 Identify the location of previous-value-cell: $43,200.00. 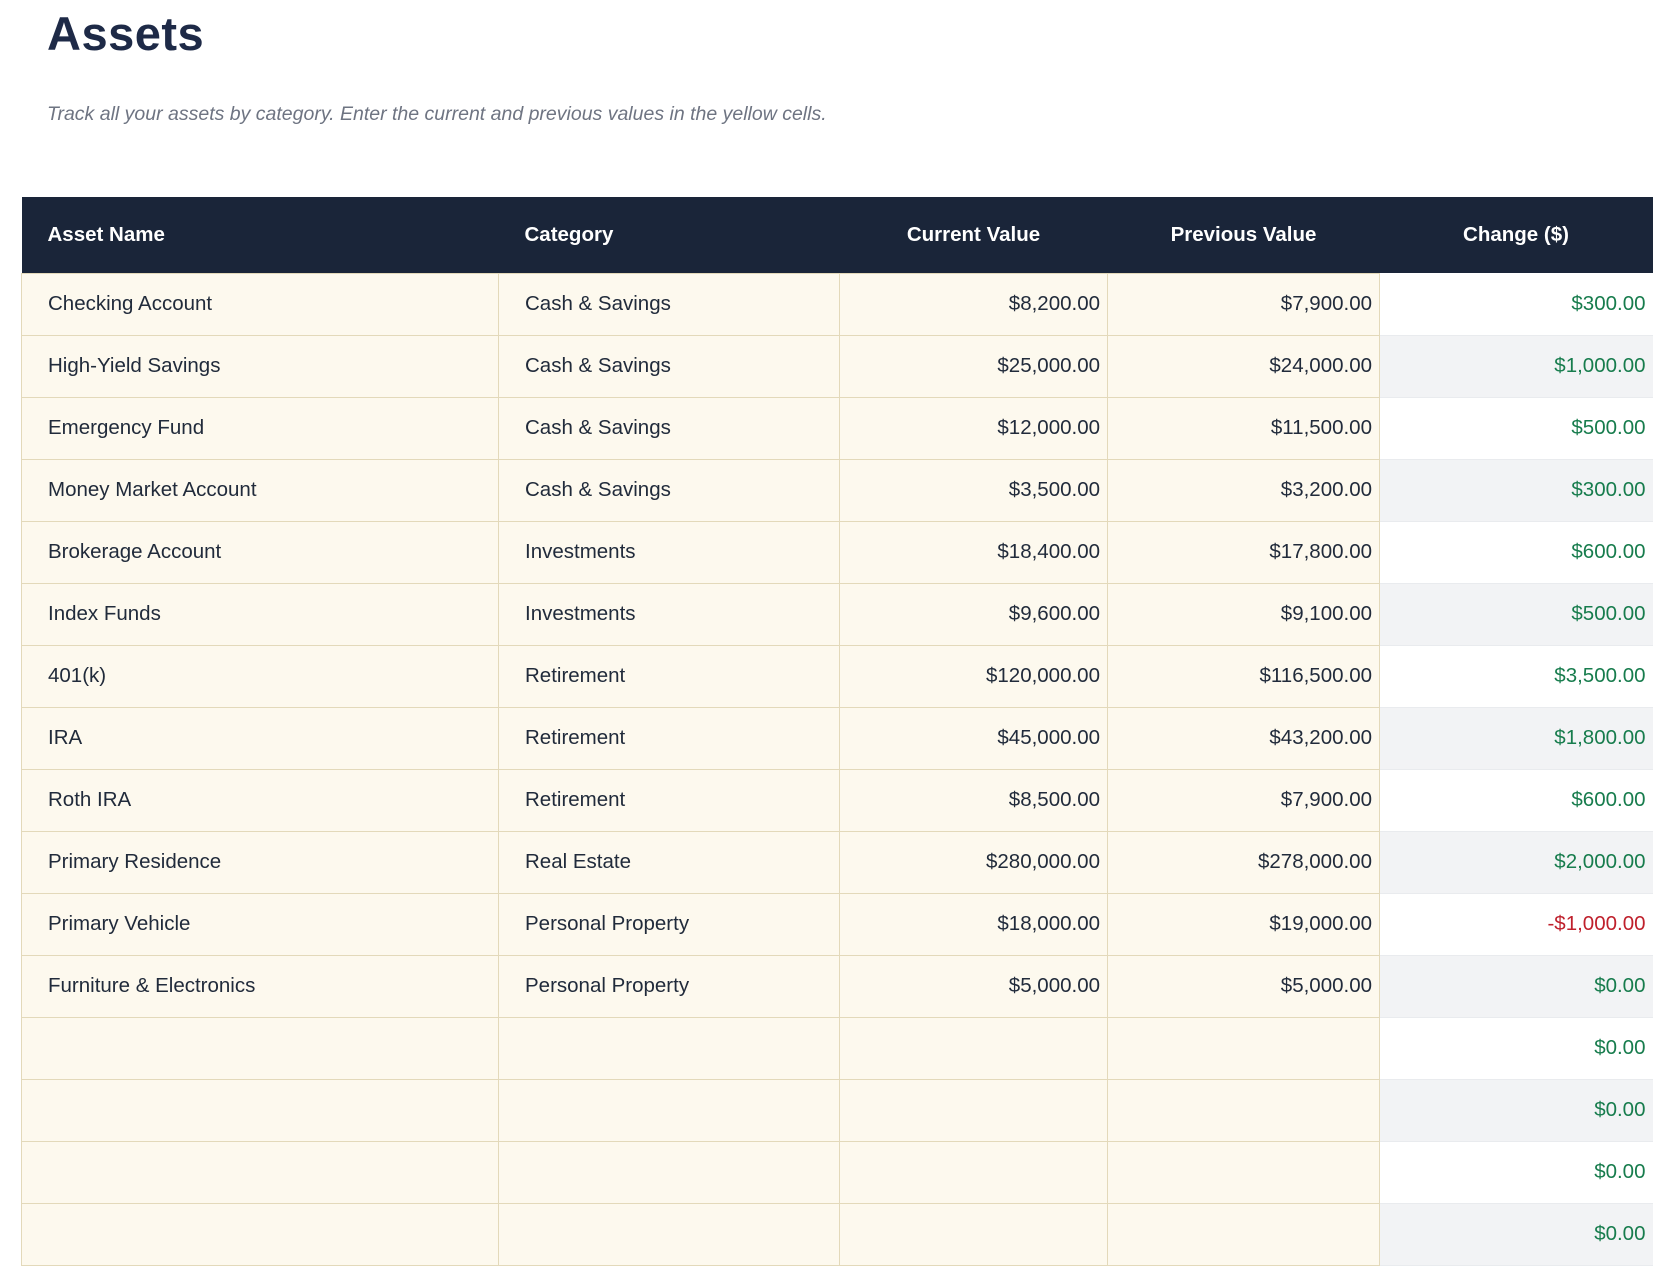
(1243, 738).